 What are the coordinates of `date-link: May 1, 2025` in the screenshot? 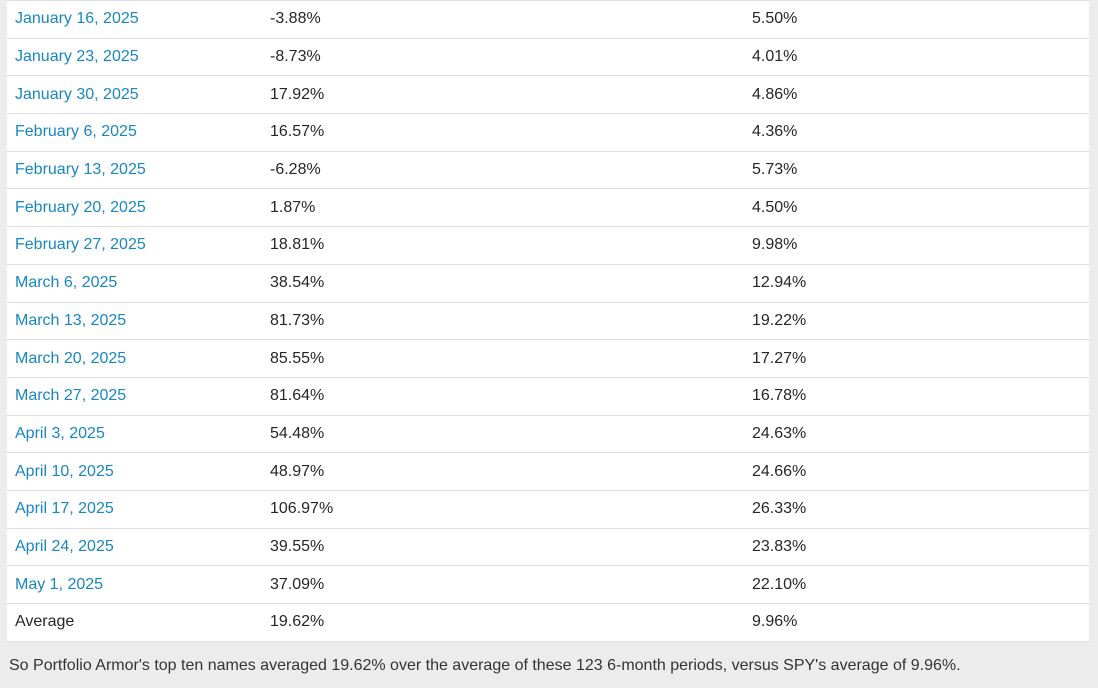 It's located at (59, 584).